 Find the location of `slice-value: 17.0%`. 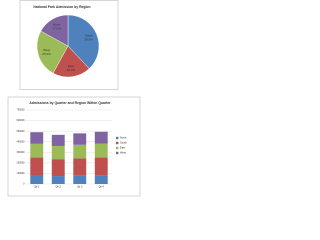

slice-value: 17.0% is located at coordinates (56, 29).